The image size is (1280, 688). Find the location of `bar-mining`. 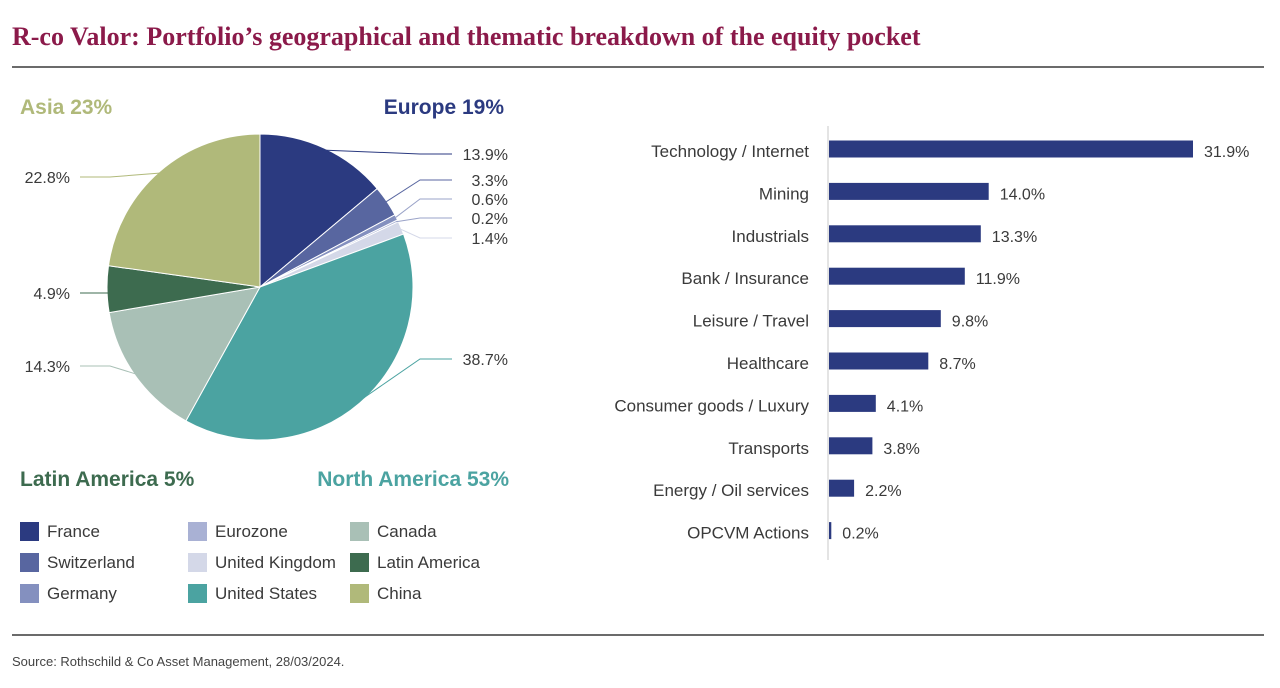

bar-mining is located at coordinates (909, 191).